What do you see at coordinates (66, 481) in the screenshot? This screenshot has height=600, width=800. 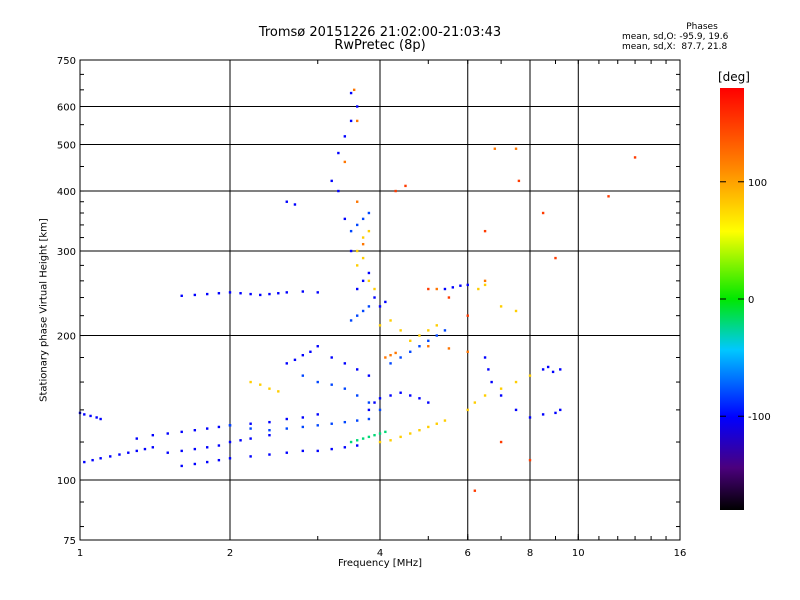 I see `y-tick-label: 100` at bounding box center [66, 481].